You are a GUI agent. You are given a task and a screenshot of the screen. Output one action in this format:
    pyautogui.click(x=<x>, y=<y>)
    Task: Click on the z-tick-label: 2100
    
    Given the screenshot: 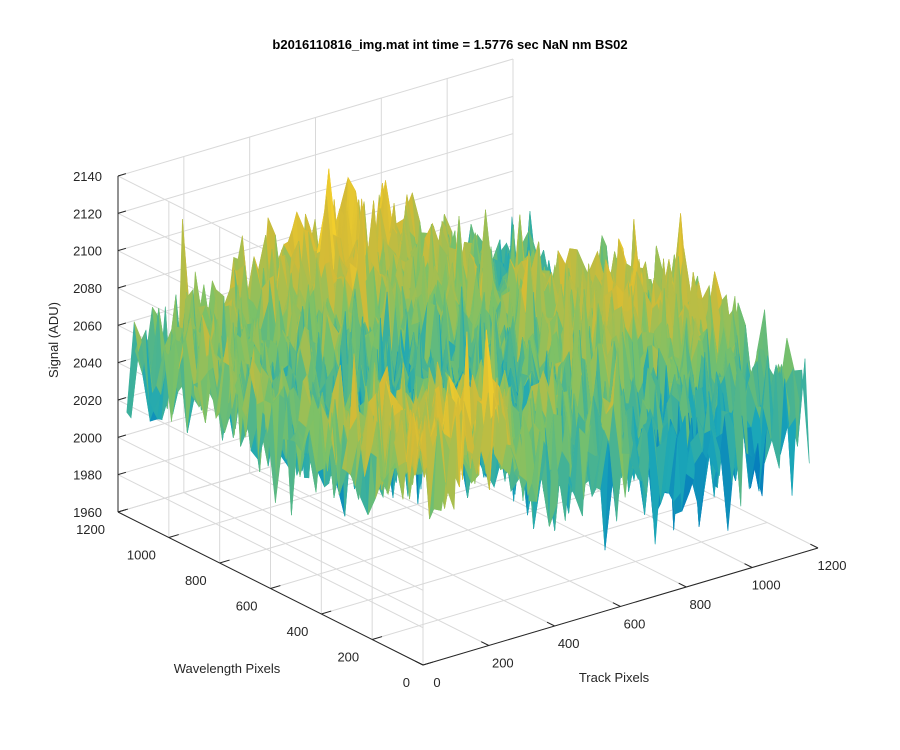 What is the action you would take?
    pyautogui.click(x=87, y=251)
    